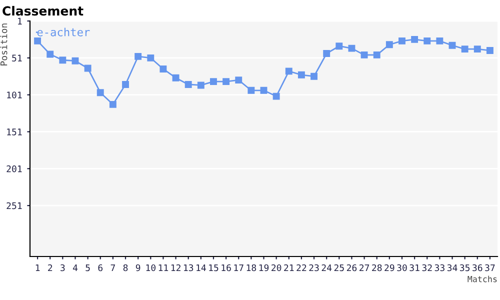 The image size is (500, 300). I want to click on x-tick-label: 26, so click(351, 268).